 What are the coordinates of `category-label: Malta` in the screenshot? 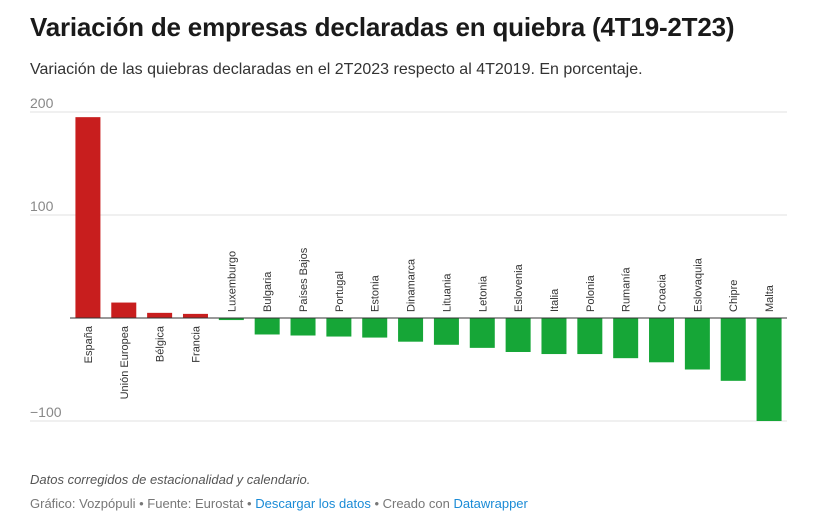 It's located at (770, 298).